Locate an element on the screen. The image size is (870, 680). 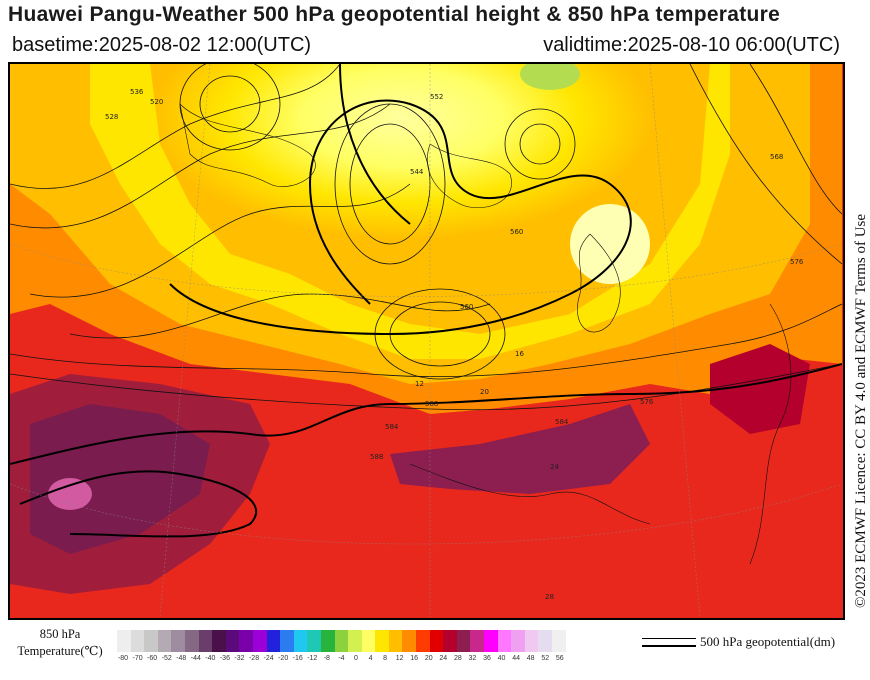
contour-label: 16 is located at coordinates (519, 354).